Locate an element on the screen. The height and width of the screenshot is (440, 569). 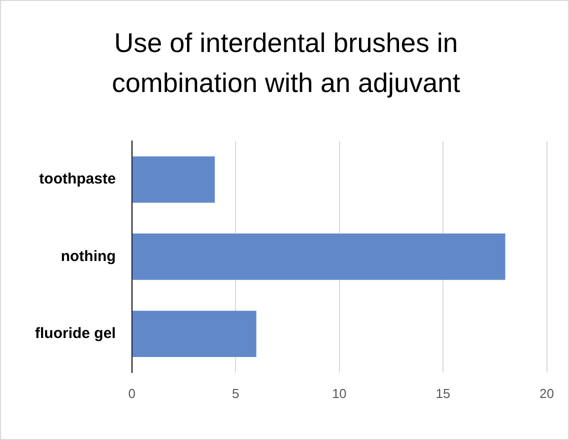
x-tick-label: 5 is located at coordinates (236, 393).